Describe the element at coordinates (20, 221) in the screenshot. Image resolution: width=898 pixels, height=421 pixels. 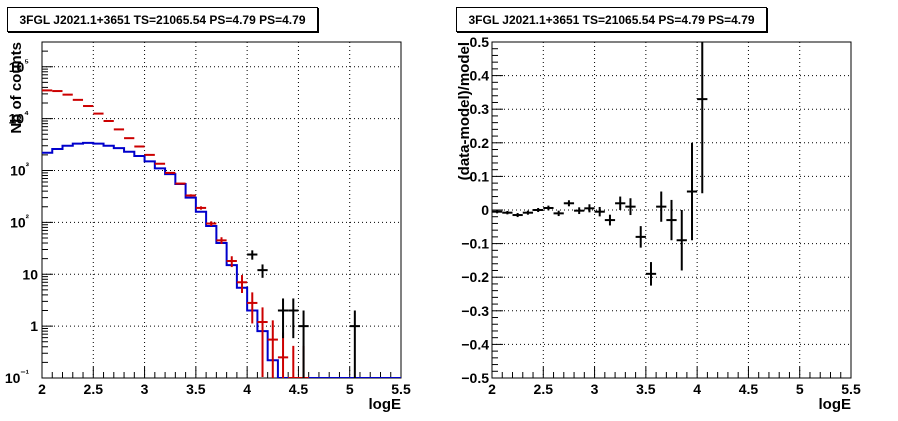
I see `left-y-tick-label: 10²` at that location.